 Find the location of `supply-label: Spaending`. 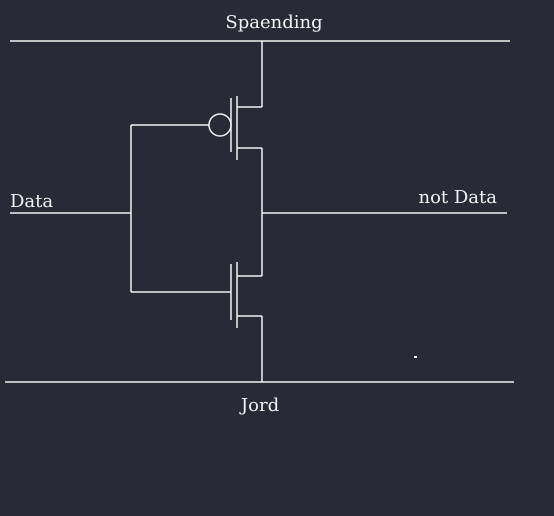

supply-label: Spaending is located at coordinates (273, 22).